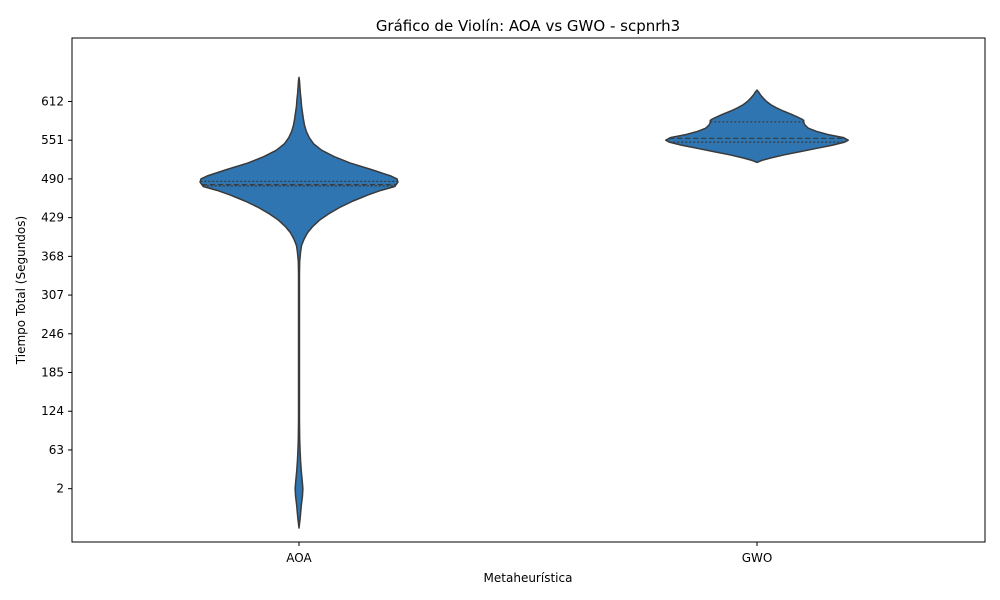  What do you see at coordinates (52, 256) in the screenshot?
I see `y-tick-label: 368` at bounding box center [52, 256].